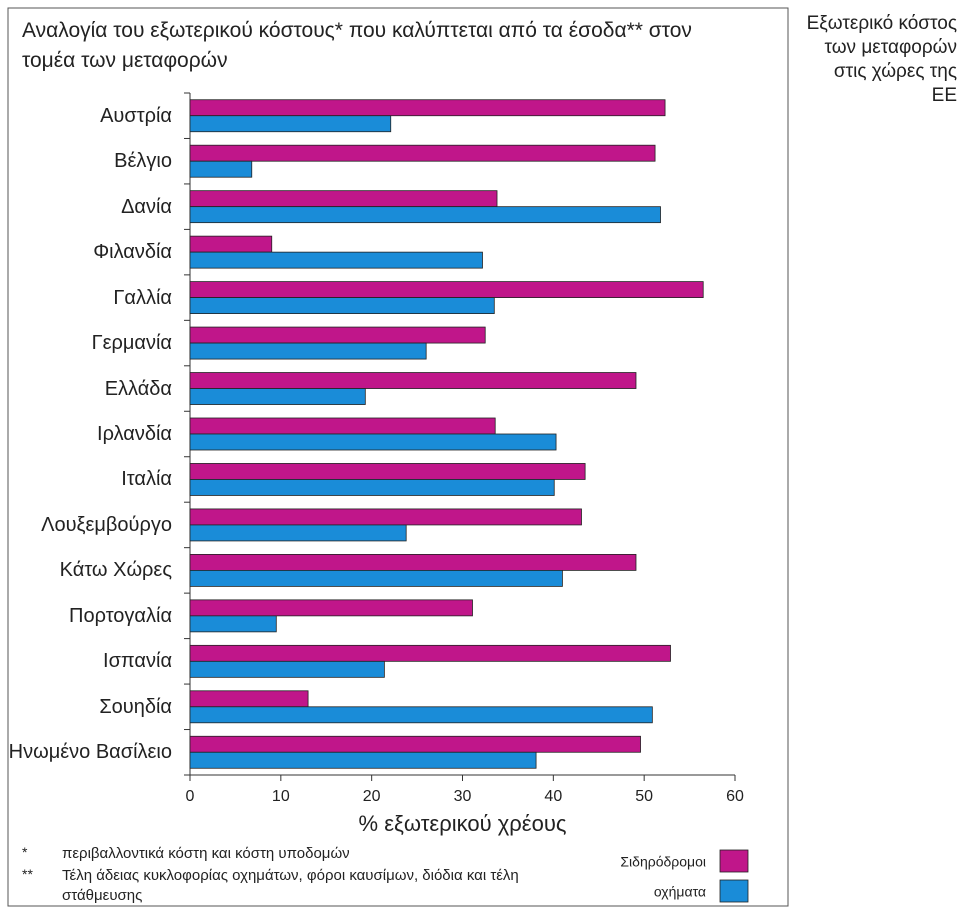 This screenshot has height=912, width=964. I want to click on y-tick-label: Λουξεμβούργο, so click(106, 524).